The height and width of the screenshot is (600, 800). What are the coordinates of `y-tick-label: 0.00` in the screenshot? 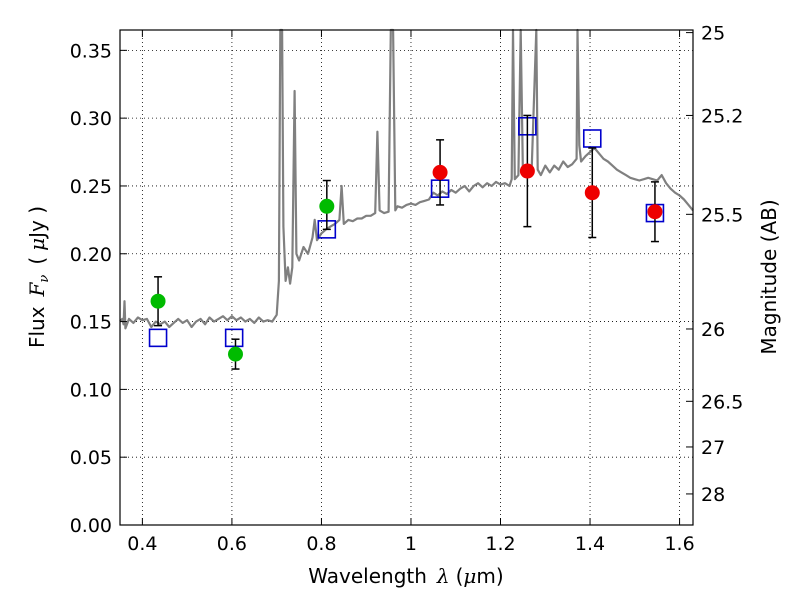 It's located at (91, 526).